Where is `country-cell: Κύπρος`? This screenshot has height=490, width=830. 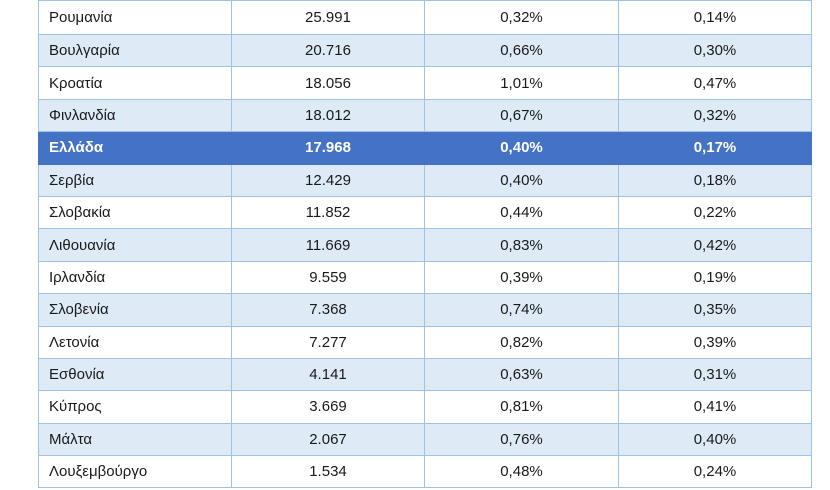 country-cell: Κύπρος is located at coordinates (135, 407).